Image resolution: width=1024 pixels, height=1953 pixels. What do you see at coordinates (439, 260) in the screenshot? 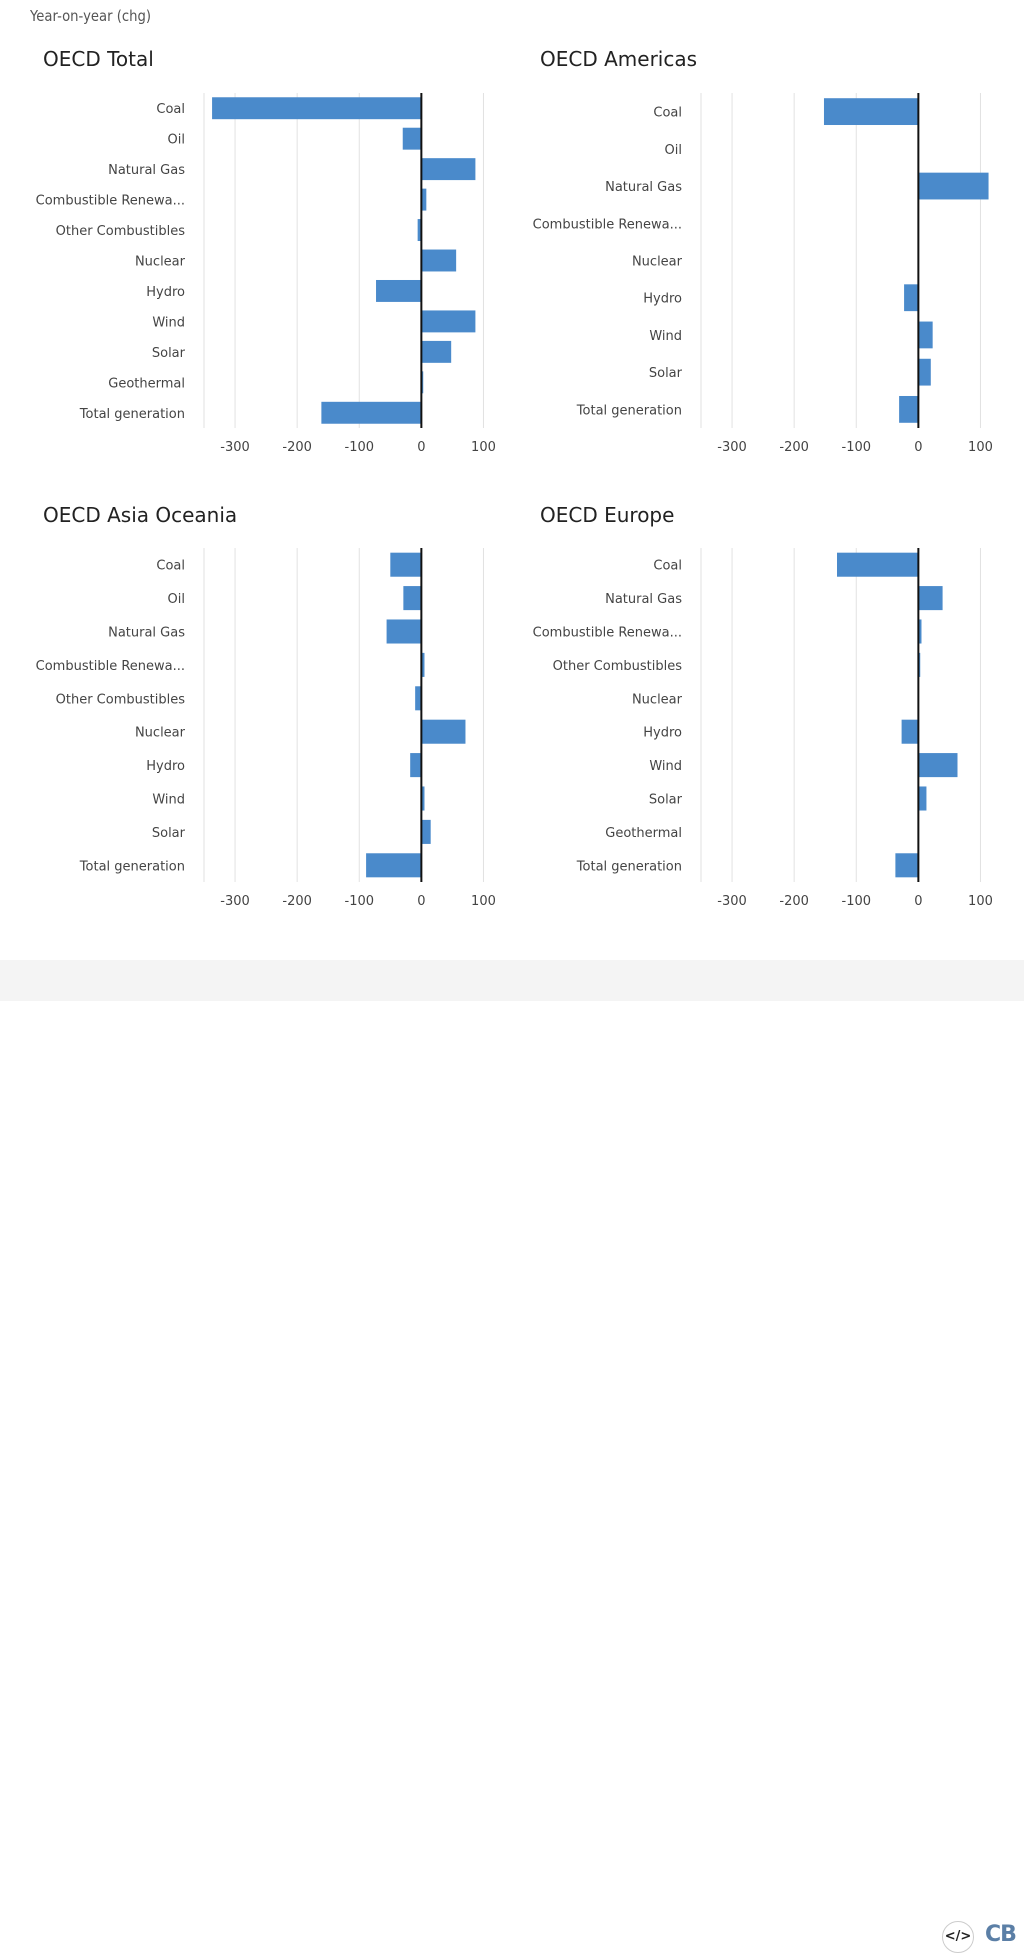
I see `bar-nuclear` at bounding box center [439, 260].